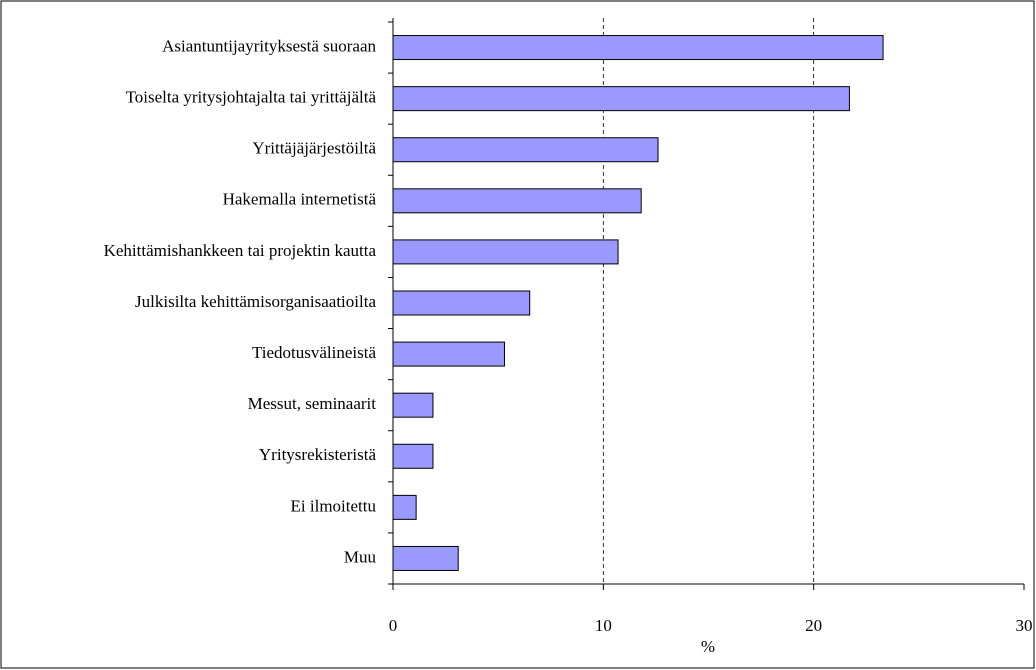 The image size is (1036, 670). Describe the element at coordinates (813, 625) in the screenshot. I see `x-tick-label: 20` at that location.